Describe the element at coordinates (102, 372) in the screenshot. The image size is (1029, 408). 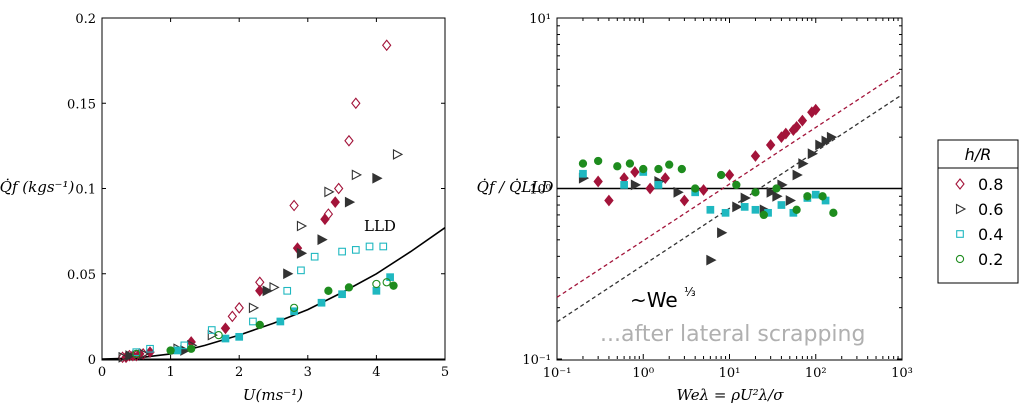
I see `left-x-tick-label: 0` at that location.